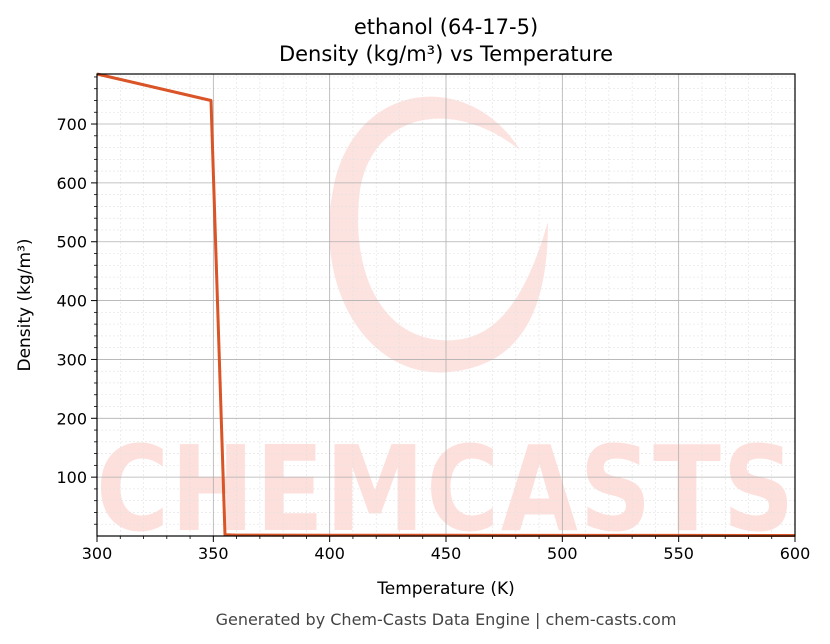  I want to click on x-tick-label: 350, so click(213, 553).